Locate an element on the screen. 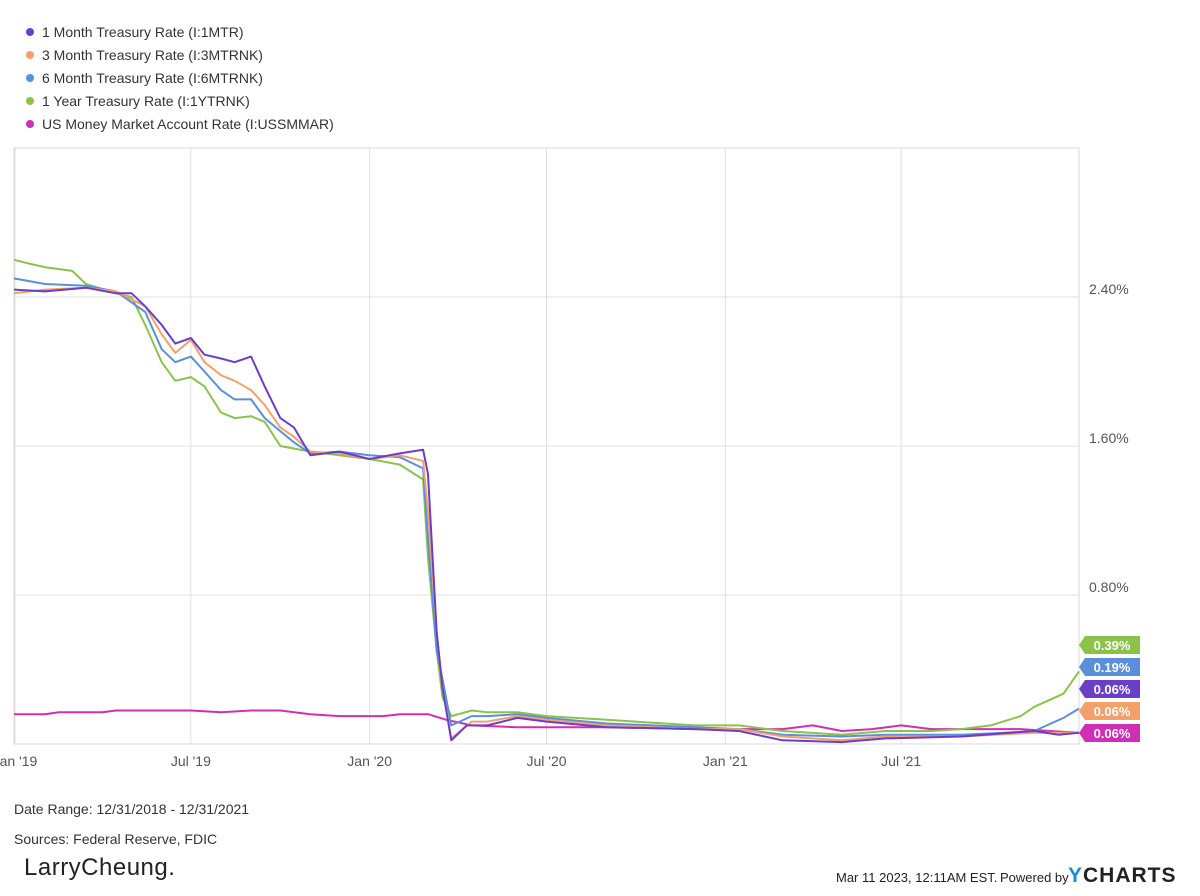 This screenshot has height=896, width=1200. y-axis-ticks: 0.80% 1.60% 2.40% is located at coordinates (1109, 438).